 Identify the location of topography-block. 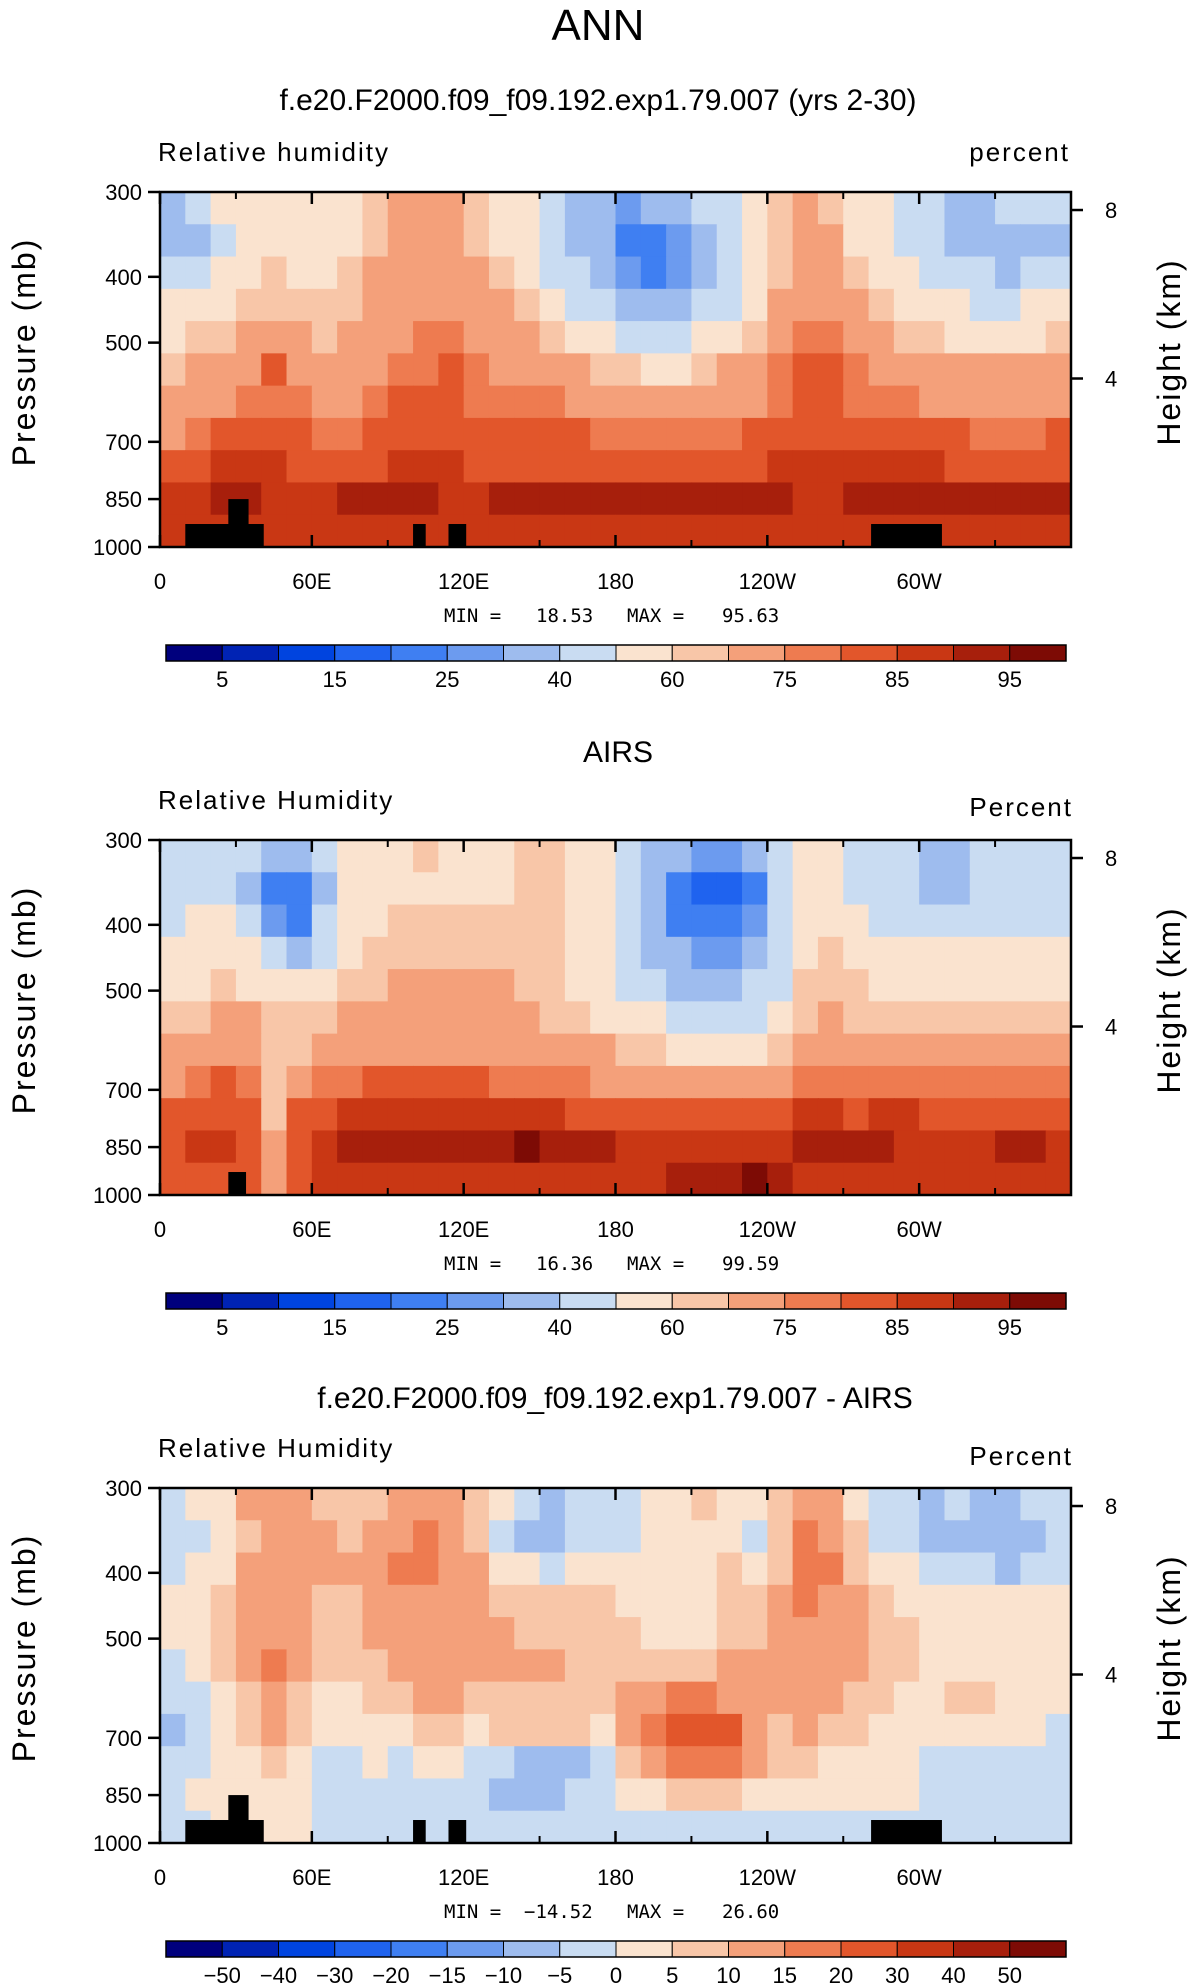
(224, 535).